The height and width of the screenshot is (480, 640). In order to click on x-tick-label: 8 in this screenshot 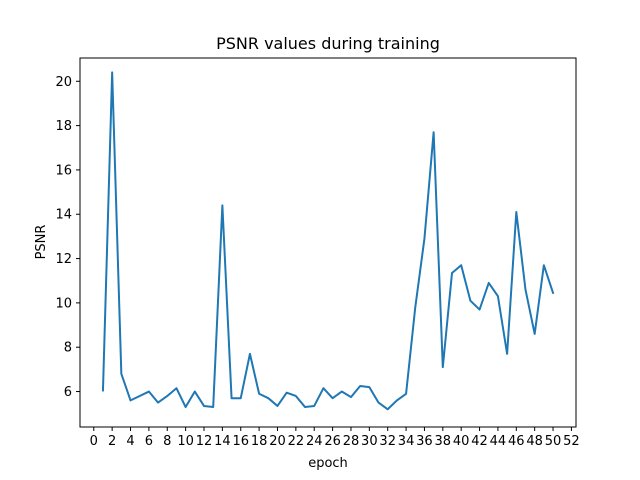, I will do `click(167, 441)`.